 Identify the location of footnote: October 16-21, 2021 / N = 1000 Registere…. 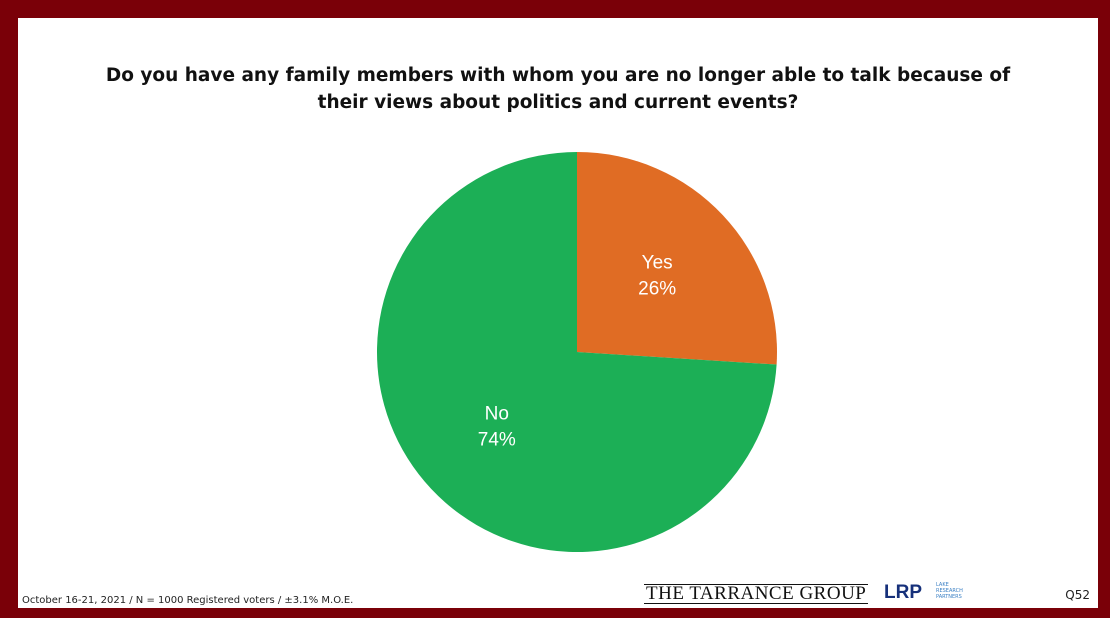
(188, 600).